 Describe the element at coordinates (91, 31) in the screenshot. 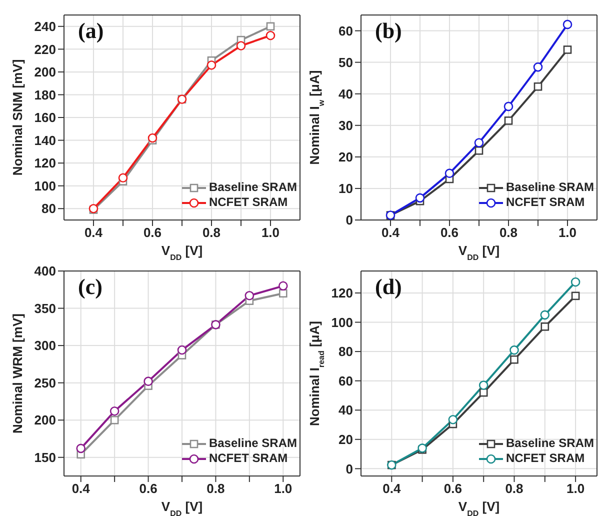

I see `chart-title: (a)` at that location.